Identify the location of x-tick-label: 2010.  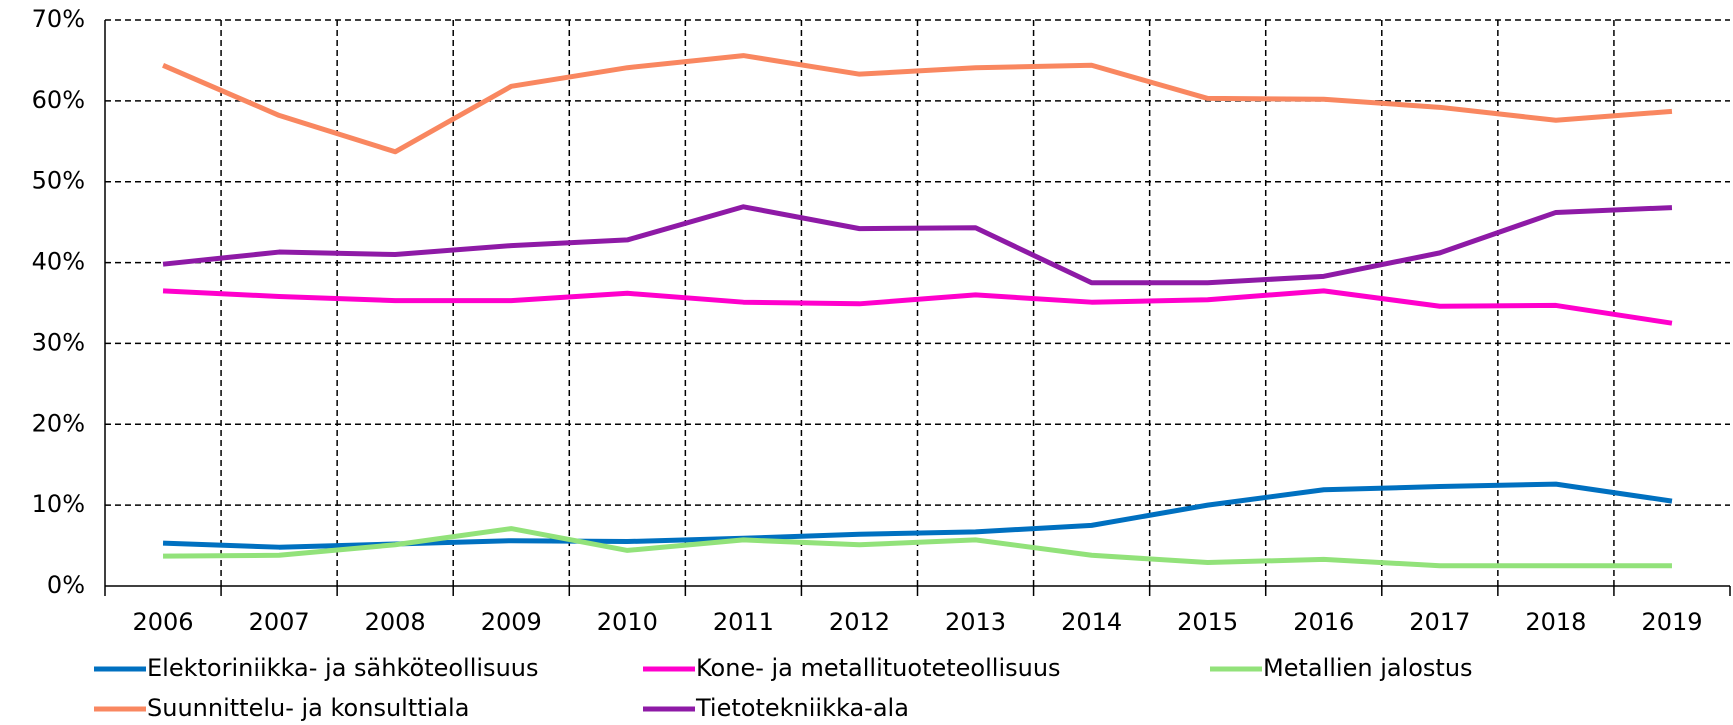
(627, 622).